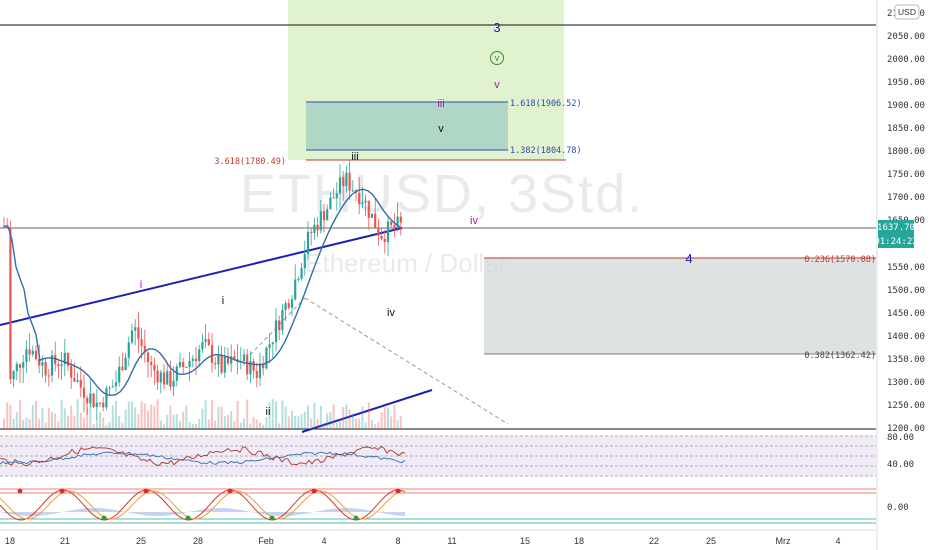 The image size is (932, 550). Describe the element at coordinates (906, 152) in the screenshot. I see `price-tick: 1800.00` at that location.